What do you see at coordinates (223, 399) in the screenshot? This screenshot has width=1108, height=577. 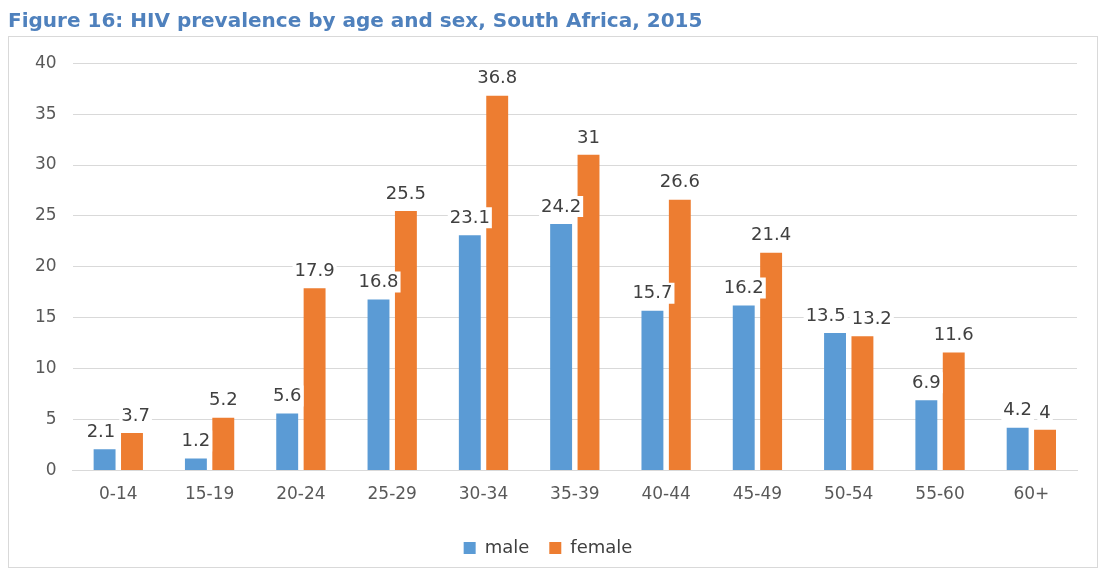 I see `data-label: 5.2` at bounding box center [223, 399].